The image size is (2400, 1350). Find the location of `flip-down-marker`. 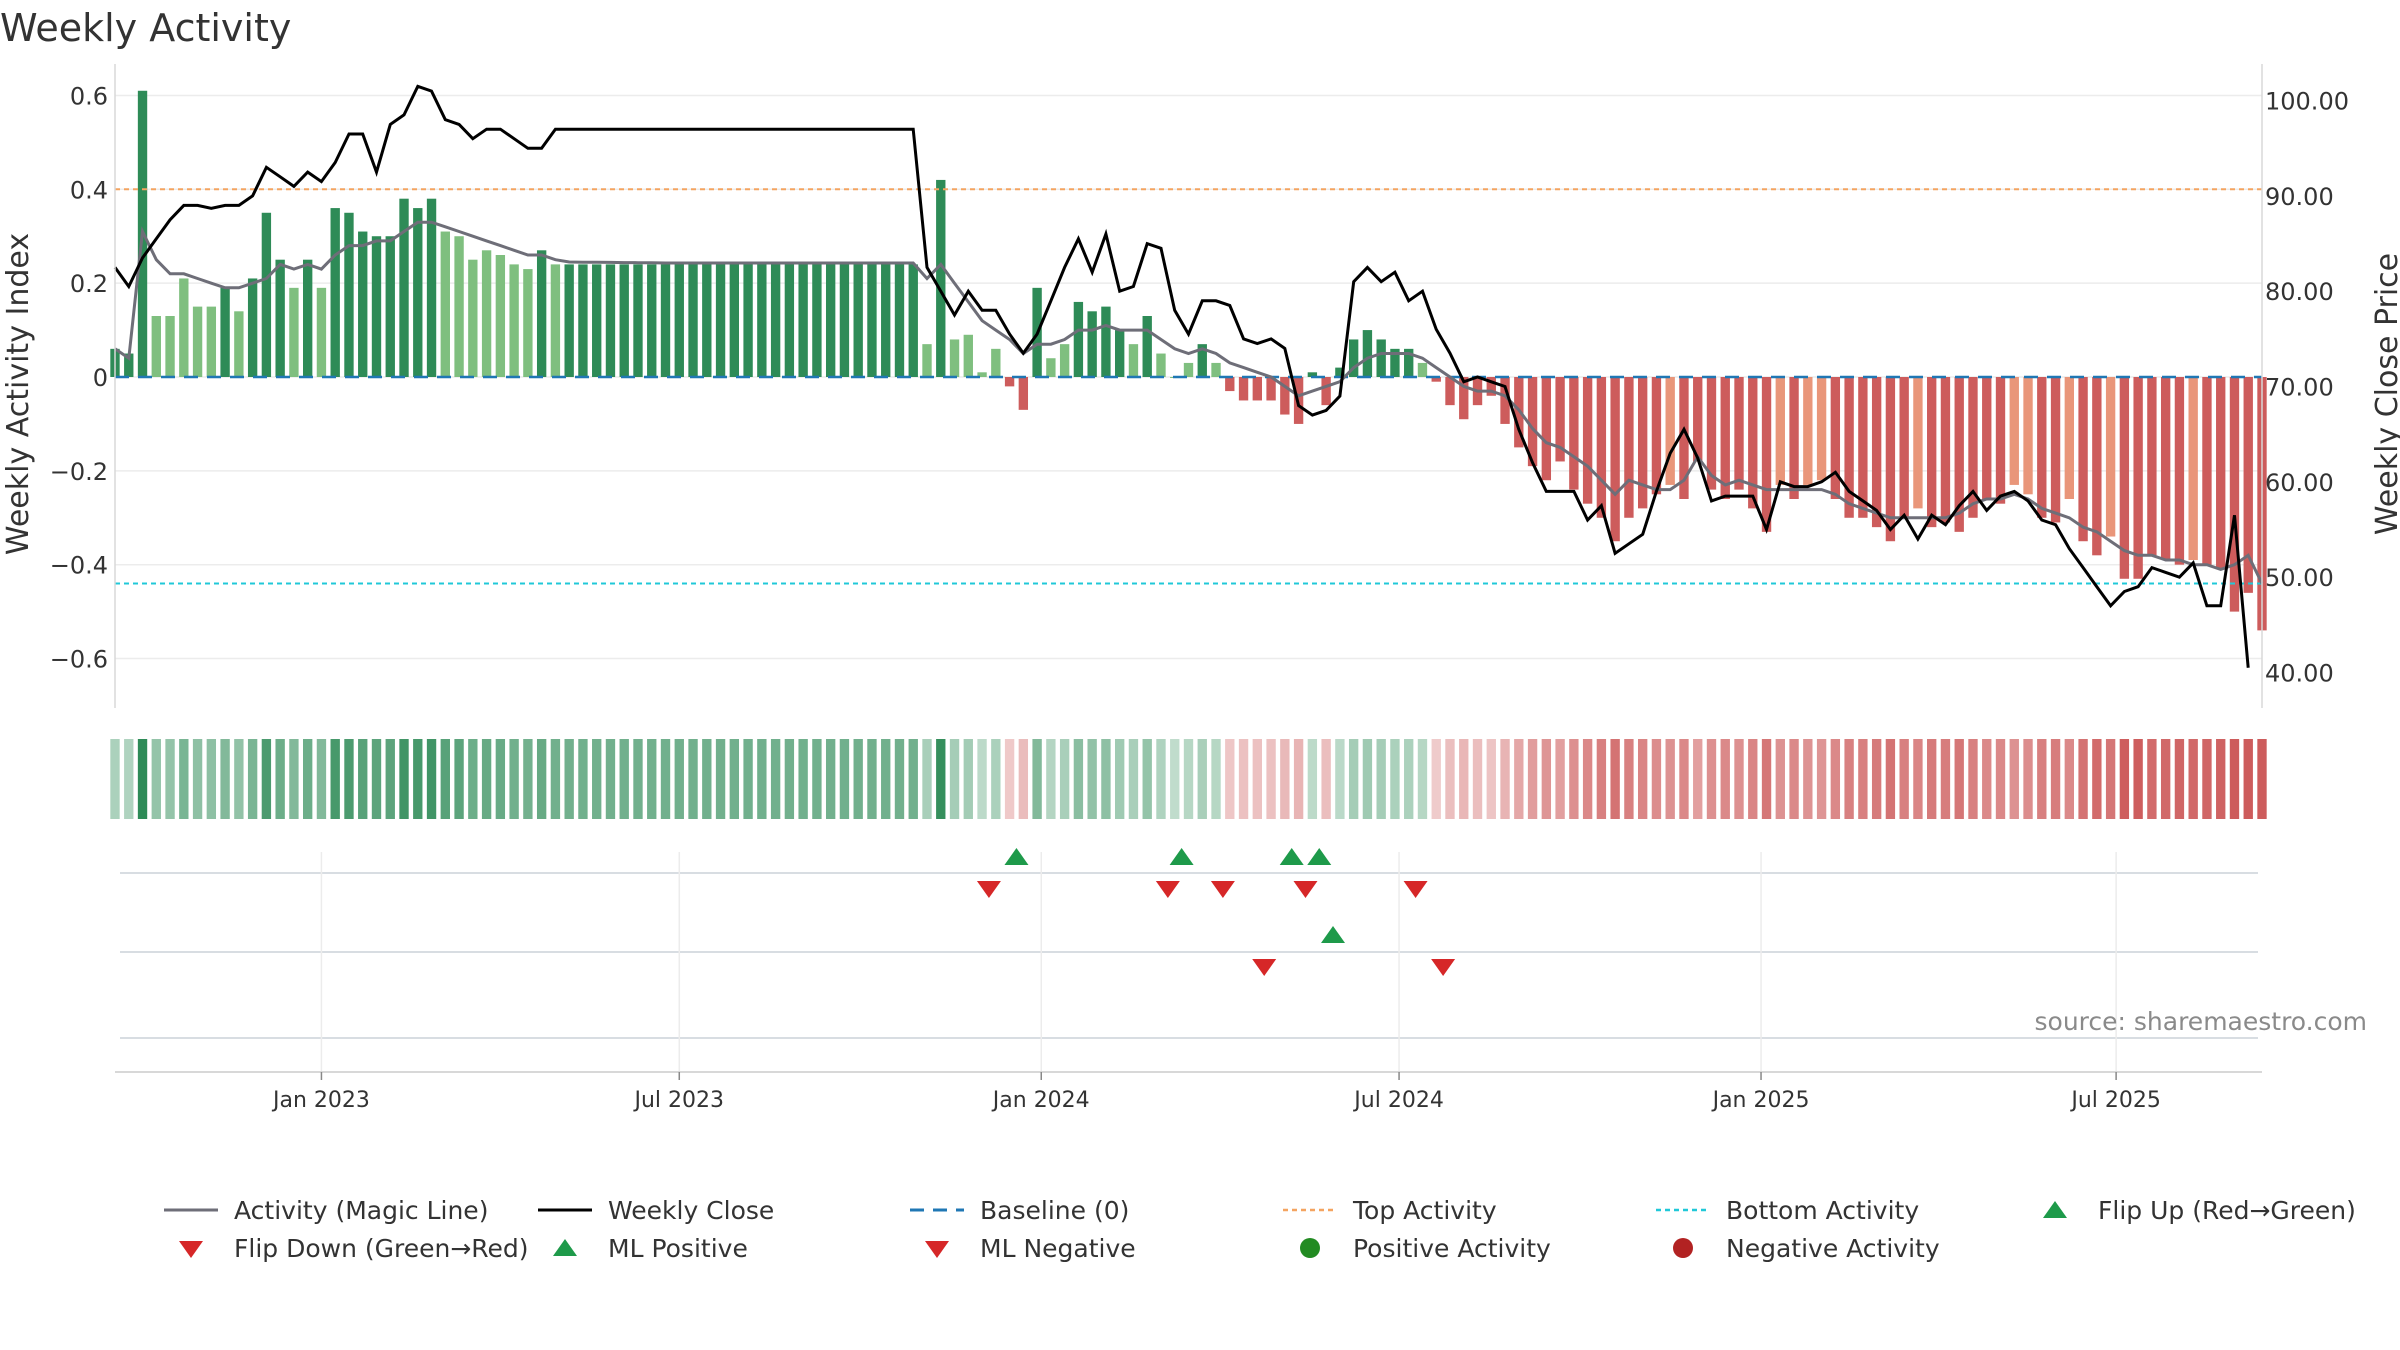

flip-down-marker is located at coordinates (1167, 889).